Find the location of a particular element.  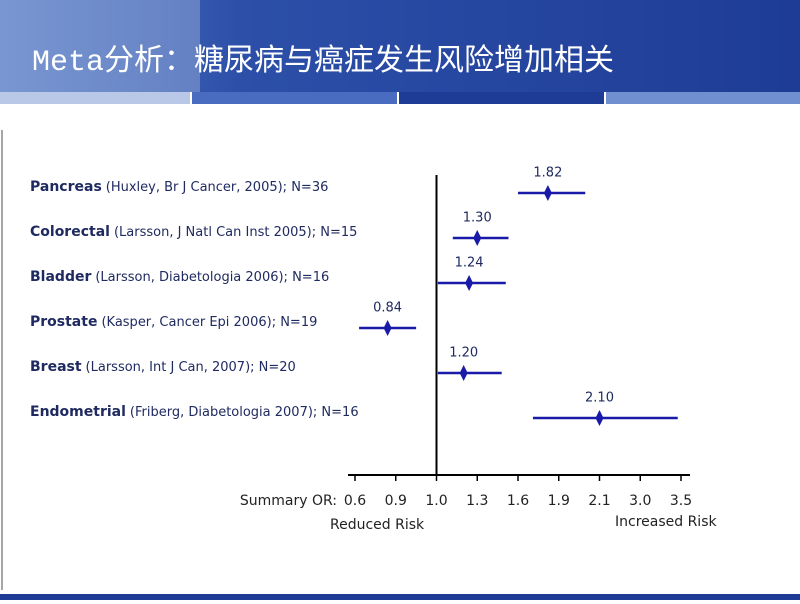

study-source: (Huxley, Br J Cancer, 2005); N=36 is located at coordinates (217, 187).